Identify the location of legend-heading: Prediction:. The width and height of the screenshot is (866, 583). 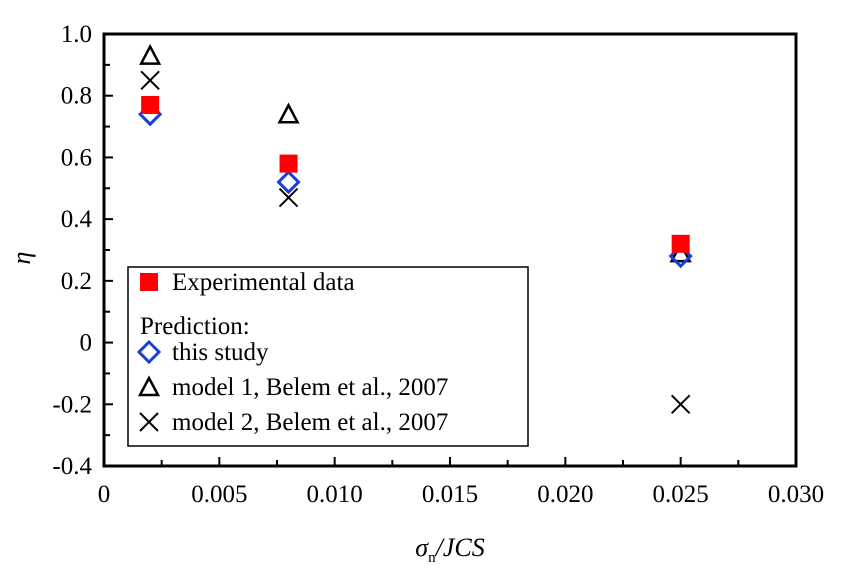
(195, 326).